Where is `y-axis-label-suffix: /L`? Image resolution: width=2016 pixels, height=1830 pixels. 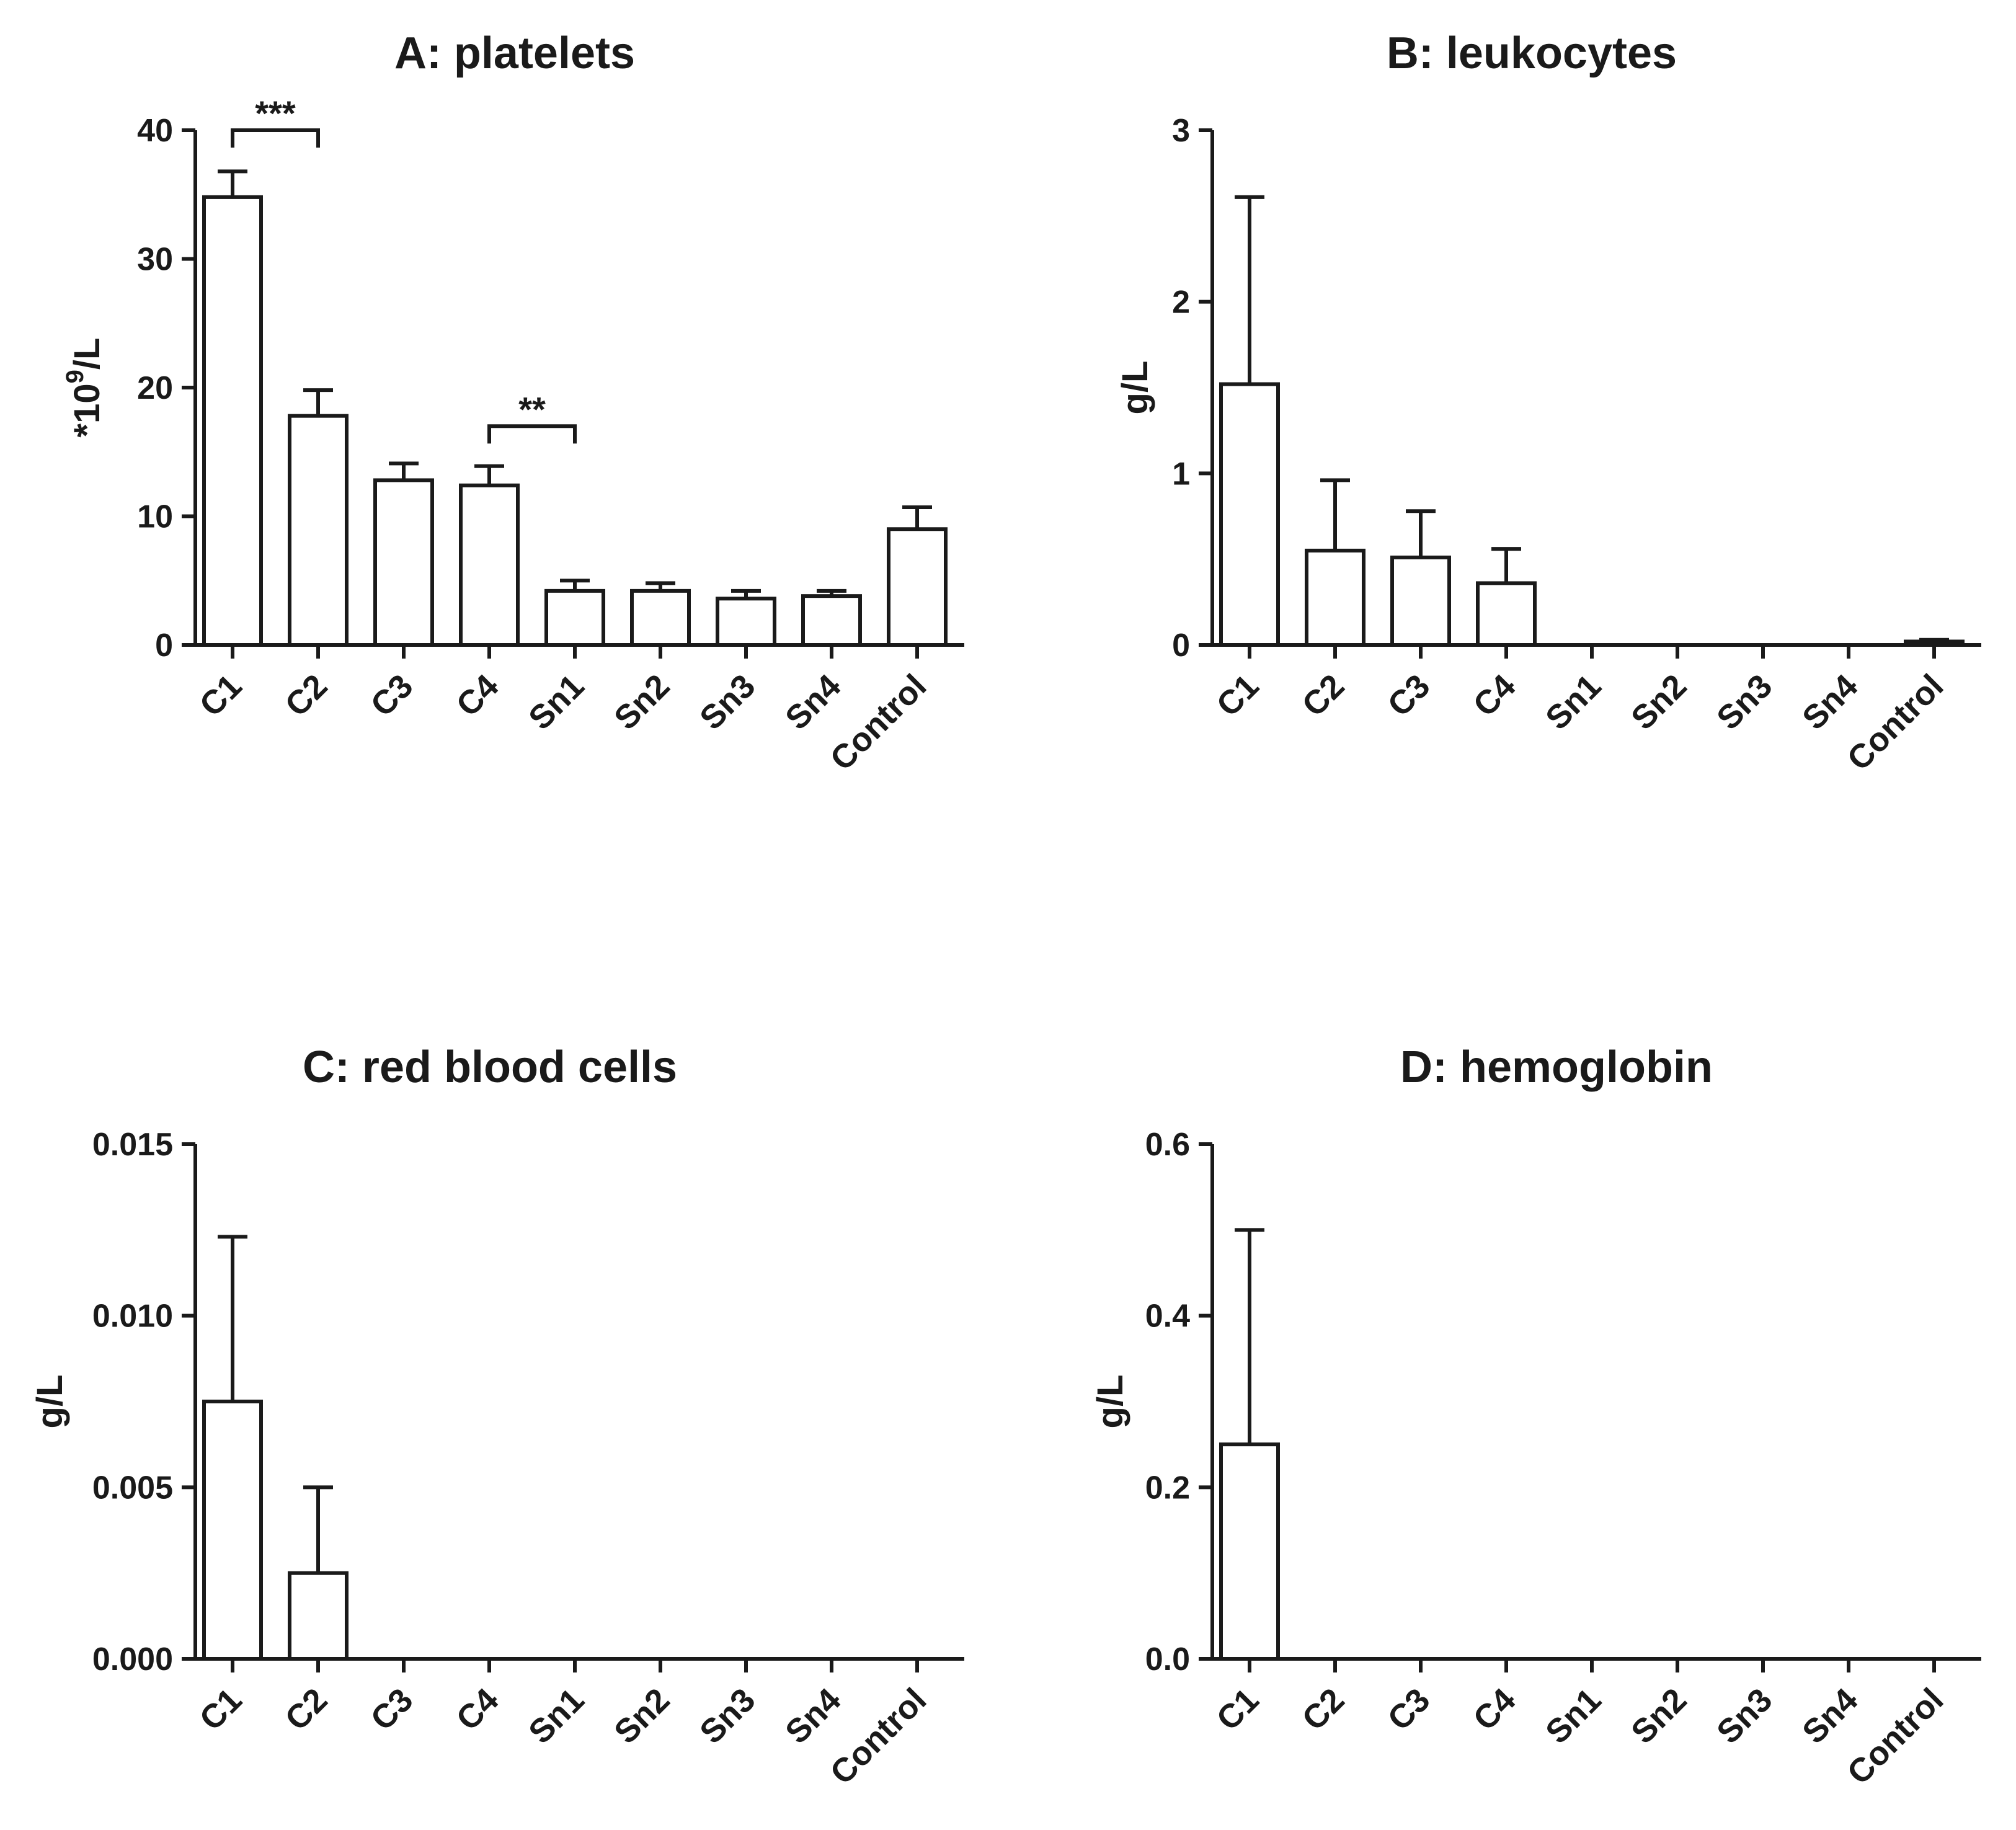
y-axis-label-suffix: /L is located at coordinates (87, 354).